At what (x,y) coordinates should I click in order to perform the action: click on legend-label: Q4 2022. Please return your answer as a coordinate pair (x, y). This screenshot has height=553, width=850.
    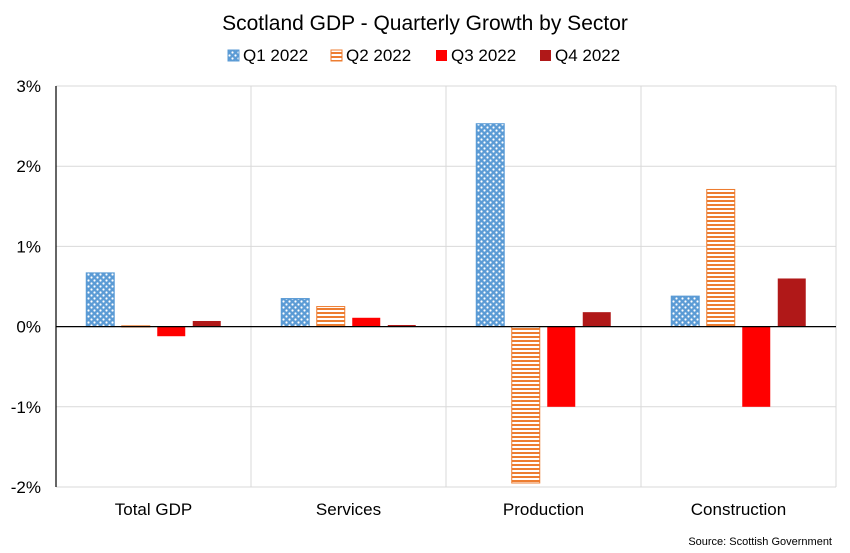
    Looking at the image, I should click on (587, 55).